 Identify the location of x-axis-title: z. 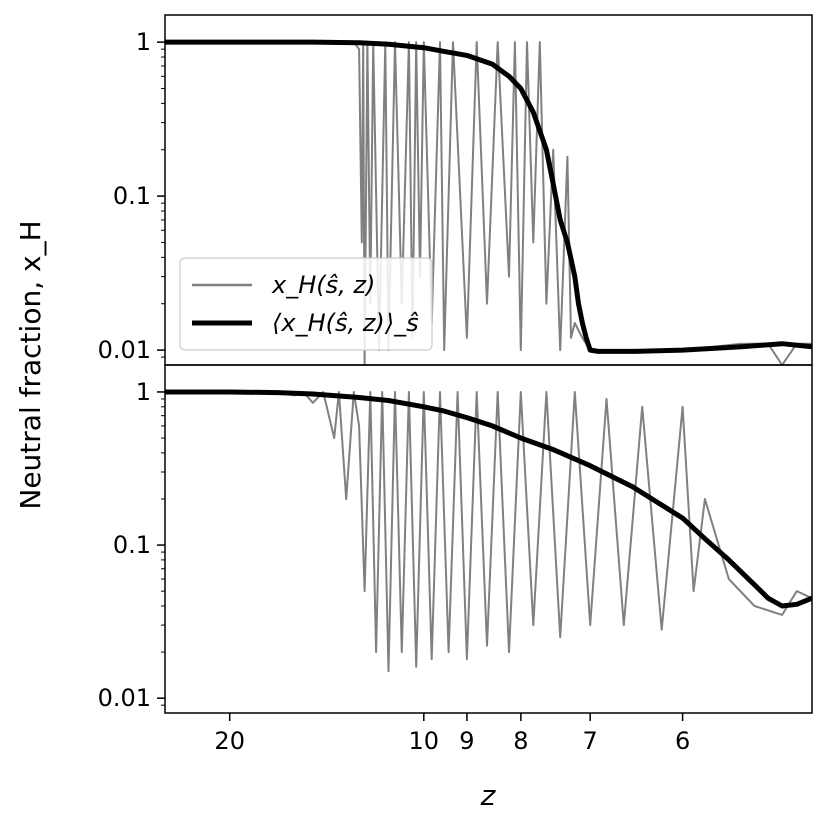
(488, 795).